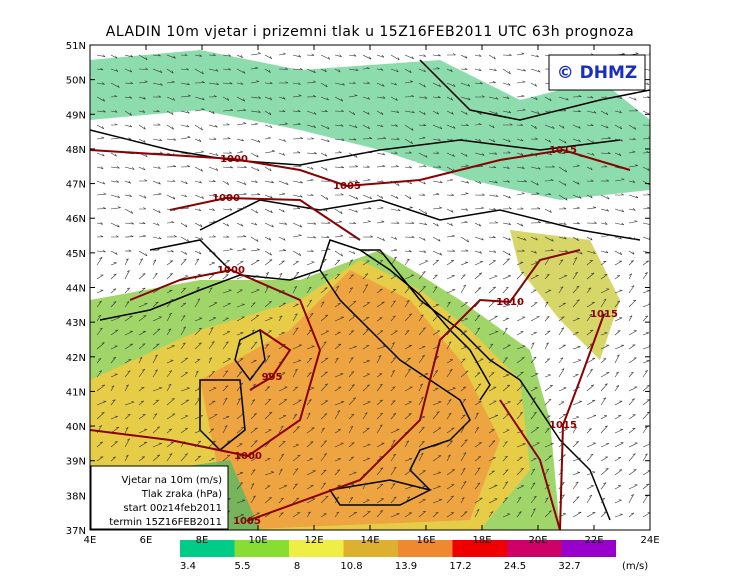  What do you see at coordinates (76, 392) in the screenshot?
I see `lat-label: 41N` at bounding box center [76, 392].